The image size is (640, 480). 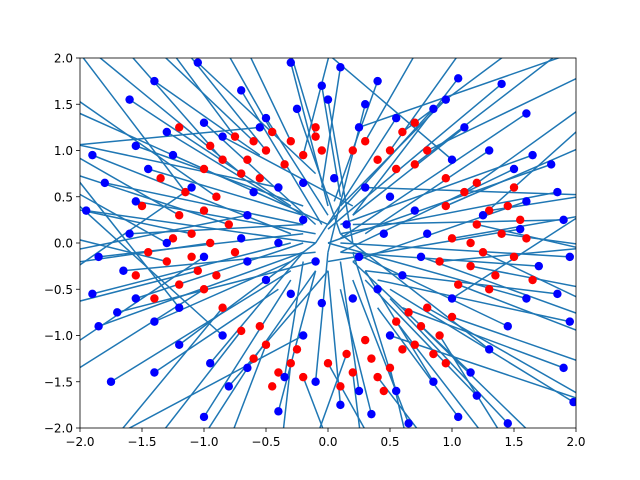 What do you see at coordinates (575, 442) in the screenshot?
I see `x-tick-label: 2.0` at bounding box center [575, 442].